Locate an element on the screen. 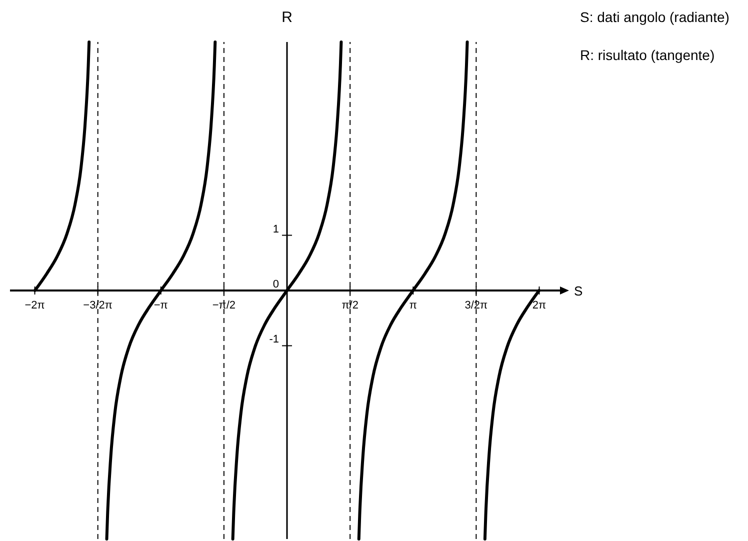  x-tick-label: 2π is located at coordinates (539, 306).